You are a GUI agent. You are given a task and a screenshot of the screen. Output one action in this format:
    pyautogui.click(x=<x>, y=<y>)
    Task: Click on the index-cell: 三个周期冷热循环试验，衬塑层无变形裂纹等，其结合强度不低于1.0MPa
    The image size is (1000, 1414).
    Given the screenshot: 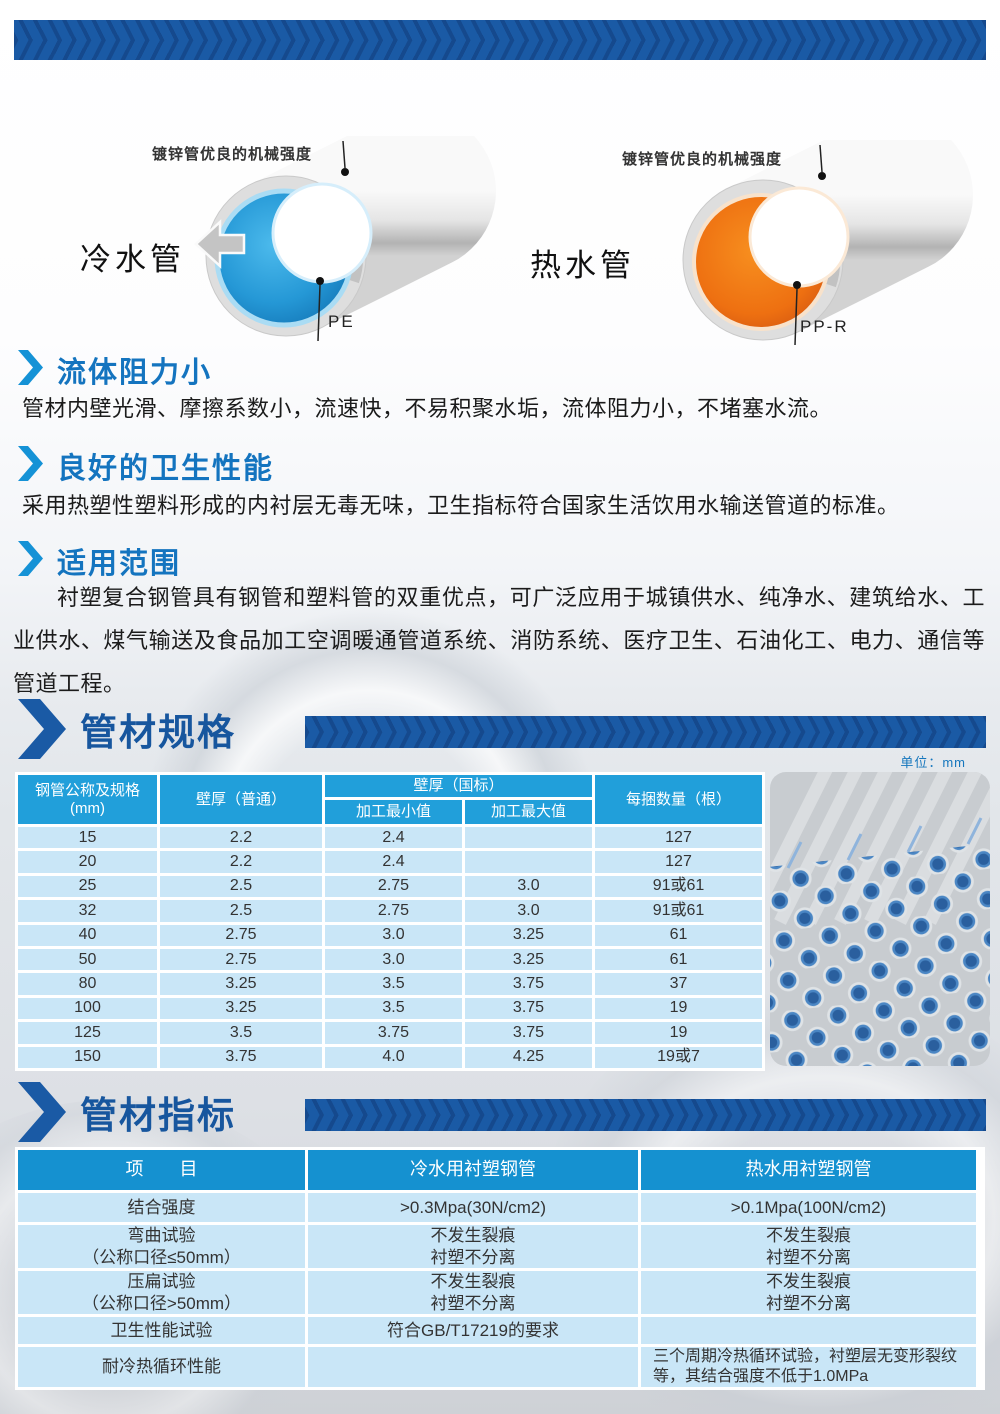 What is the action you would take?
    pyautogui.click(x=808, y=1367)
    